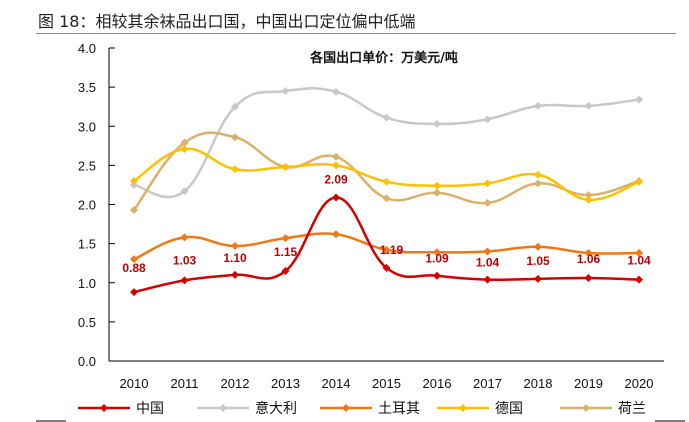 The height and width of the screenshot is (422, 689). I want to click on data-label: 1.19, so click(392, 250).